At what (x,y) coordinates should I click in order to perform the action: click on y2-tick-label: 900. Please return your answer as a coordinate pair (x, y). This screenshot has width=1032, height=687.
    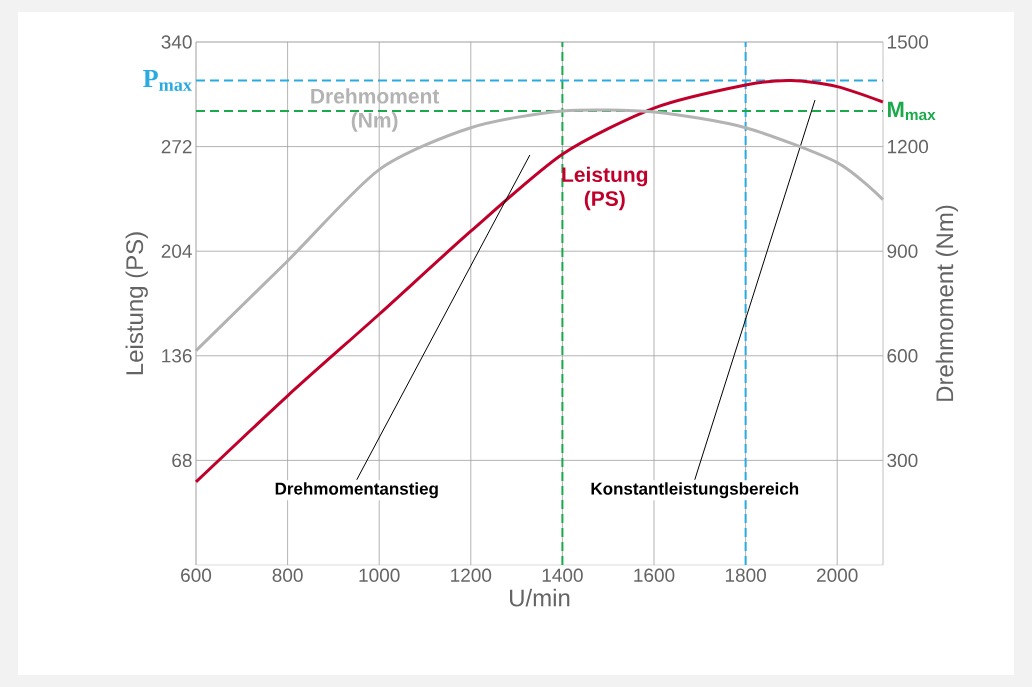
    Looking at the image, I should click on (902, 251).